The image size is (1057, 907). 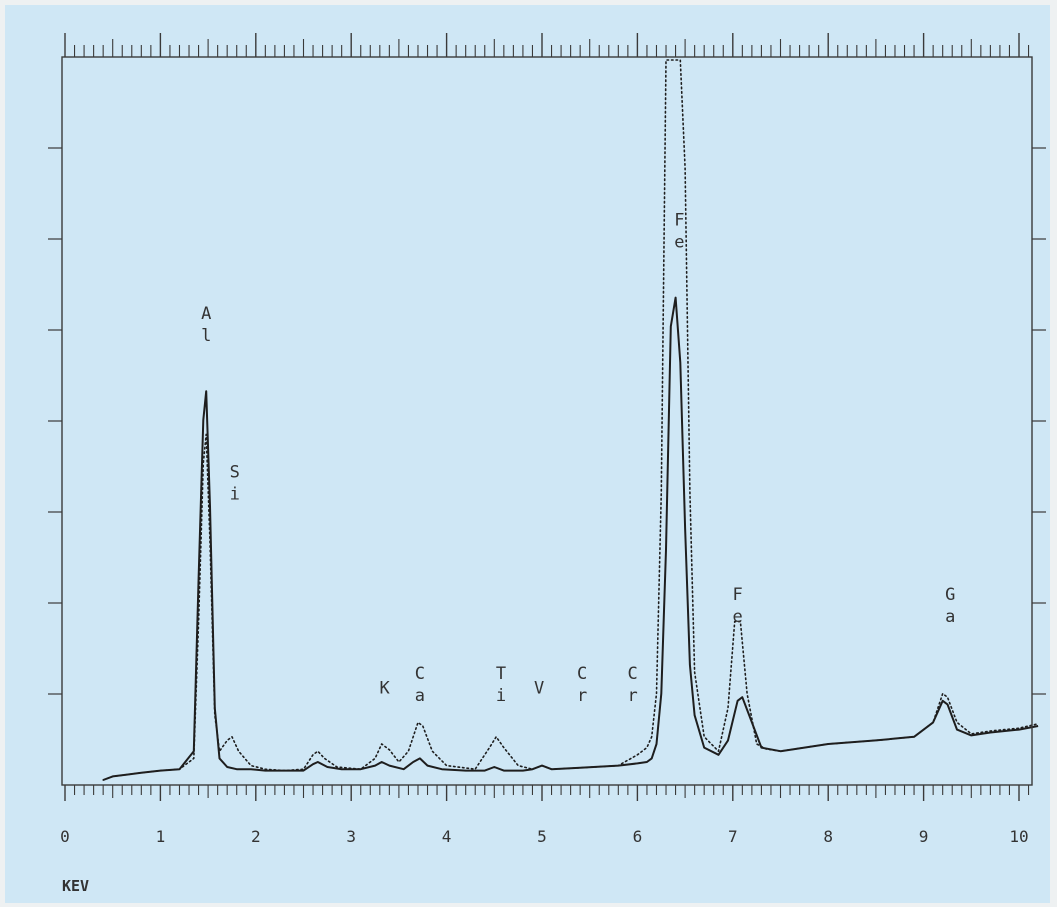 I want to click on element-label-letter: G, so click(x=950, y=595).